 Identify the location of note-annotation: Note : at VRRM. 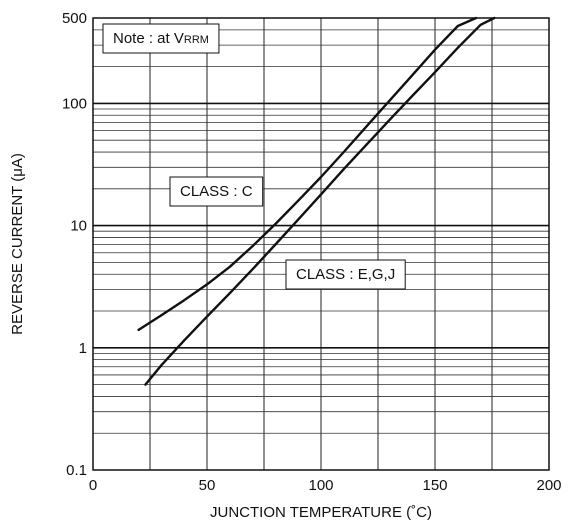
(161, 38).